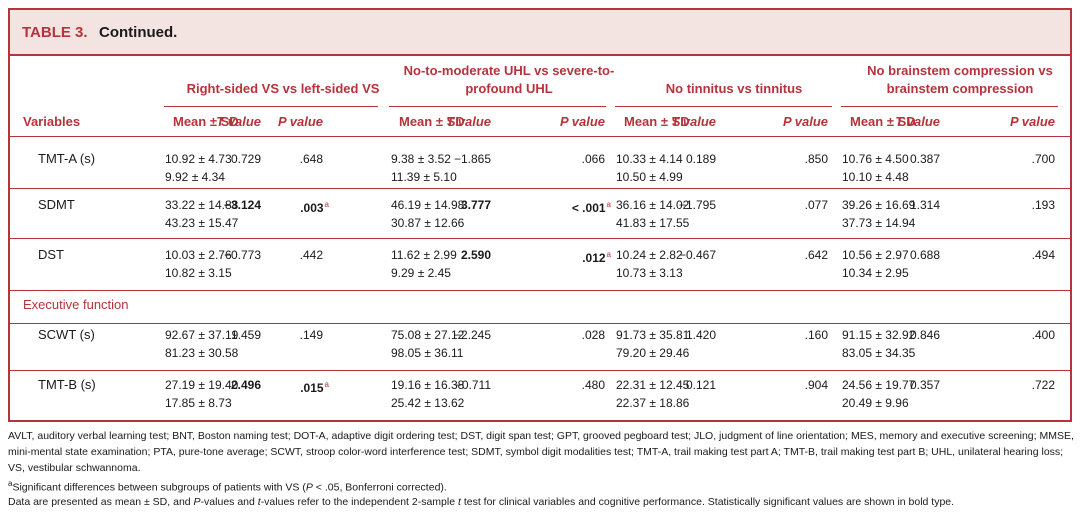  Describe the element at coordinates (1043, 335) in the screenshot. I see `p-value-text: .400` at that location.